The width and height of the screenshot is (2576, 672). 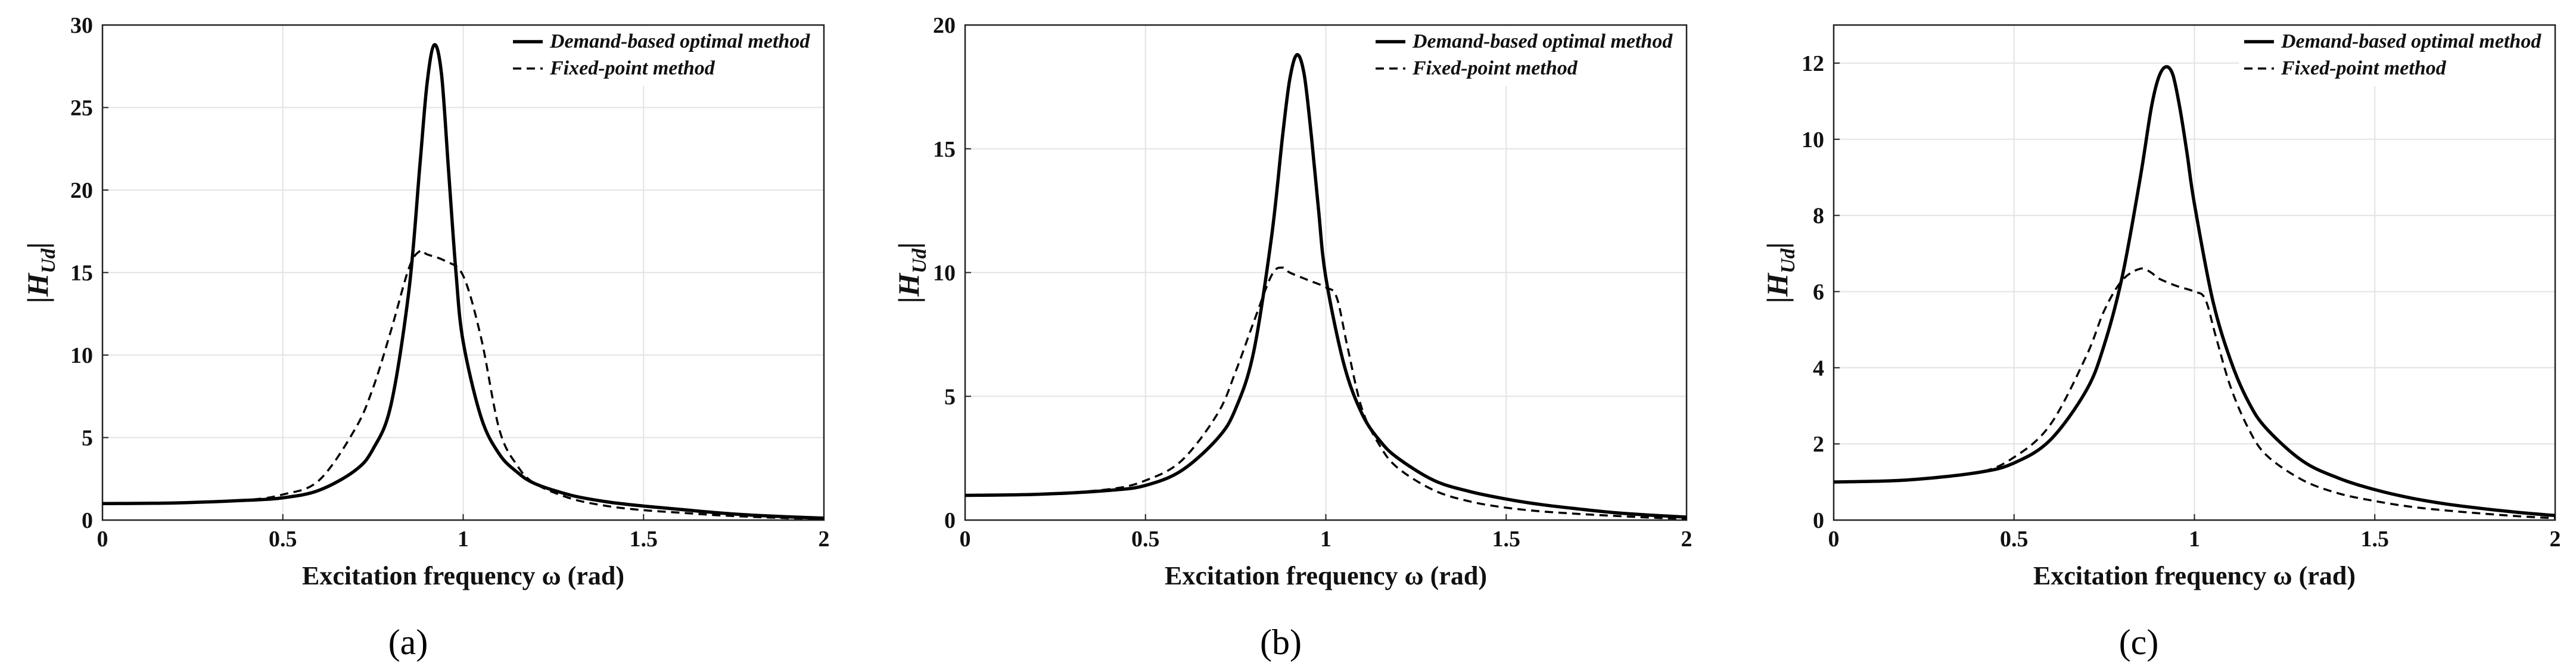 I want to click on y-tick-label: 6, so click(x=1818, y=291).